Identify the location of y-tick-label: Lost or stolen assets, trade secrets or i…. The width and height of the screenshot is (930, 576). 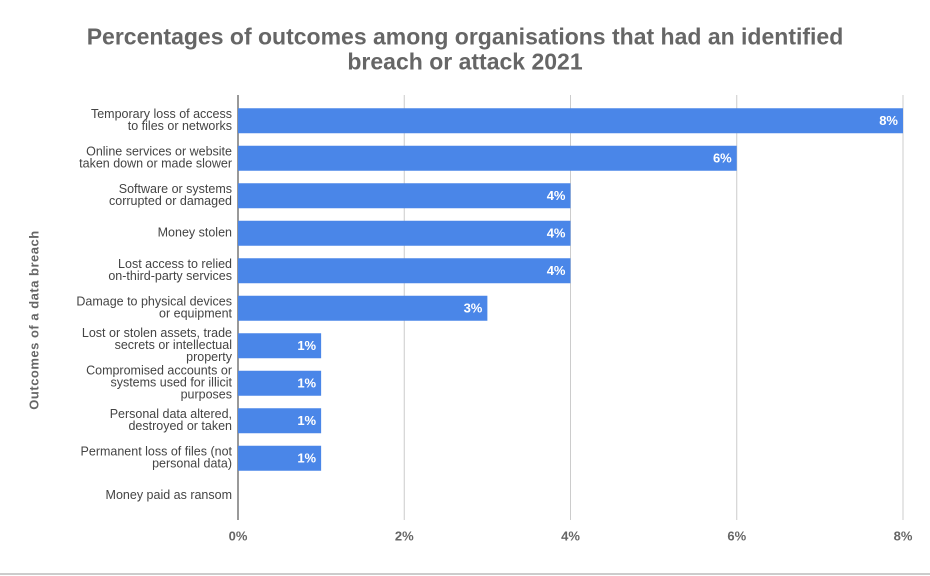
(157, 345).